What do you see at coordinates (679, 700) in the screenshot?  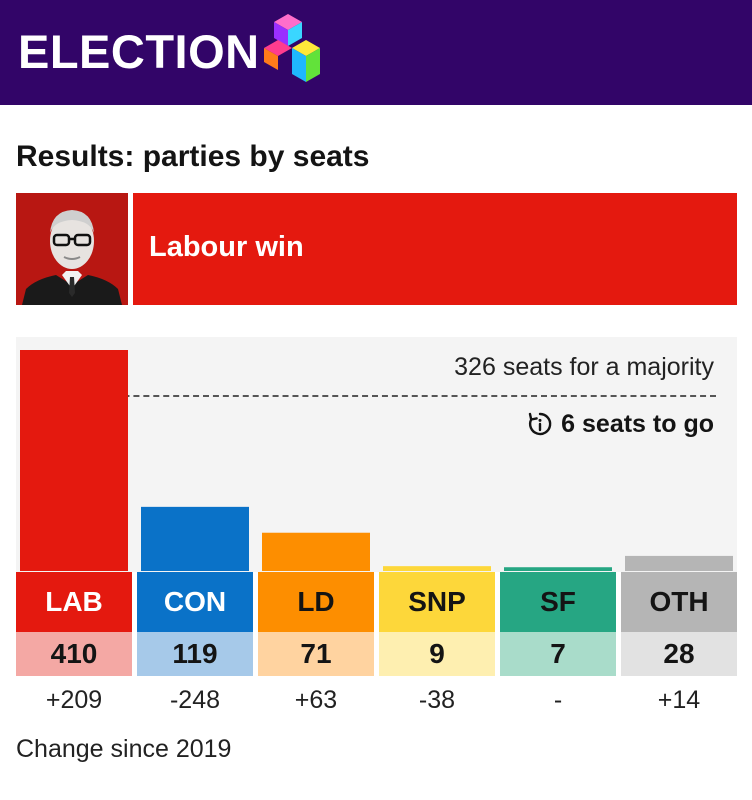 I see `seat-change-oth: +14` at bounding box center [679, 700].